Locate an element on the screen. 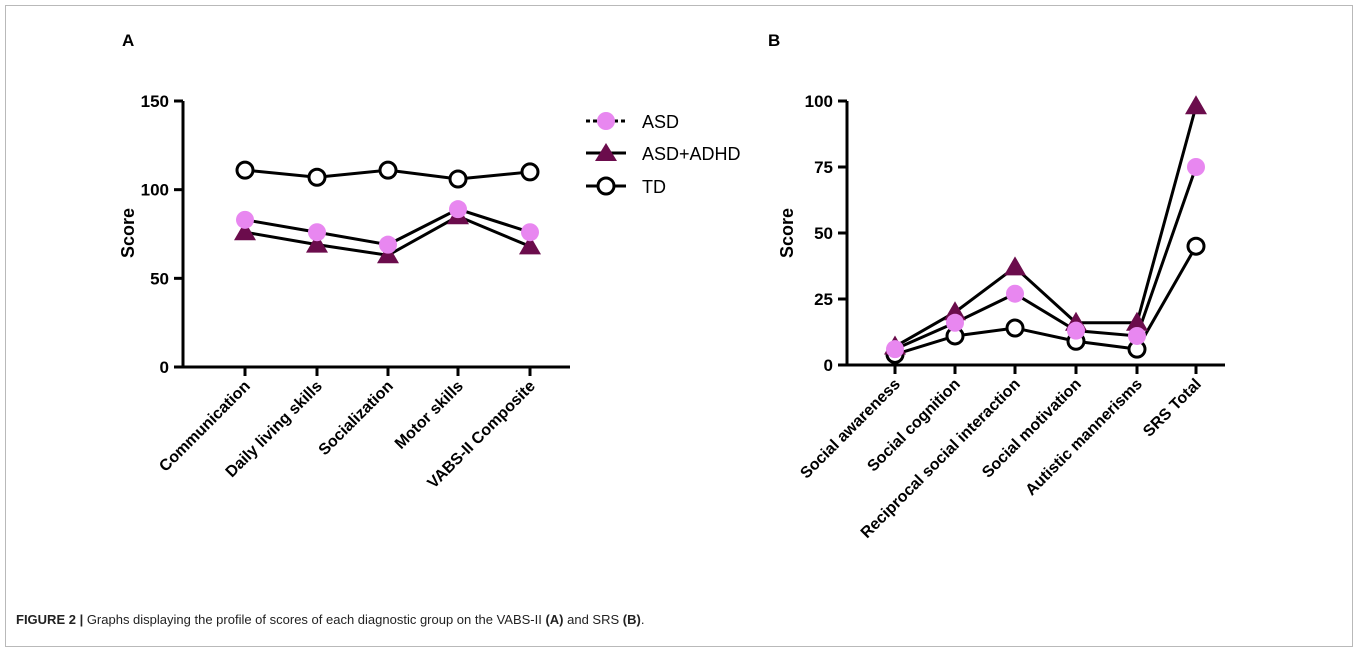 The height and width of the screenshot is (652, 1358). x-tick-label-social-awareness: Social awareness is located at coordinates (850, 429).